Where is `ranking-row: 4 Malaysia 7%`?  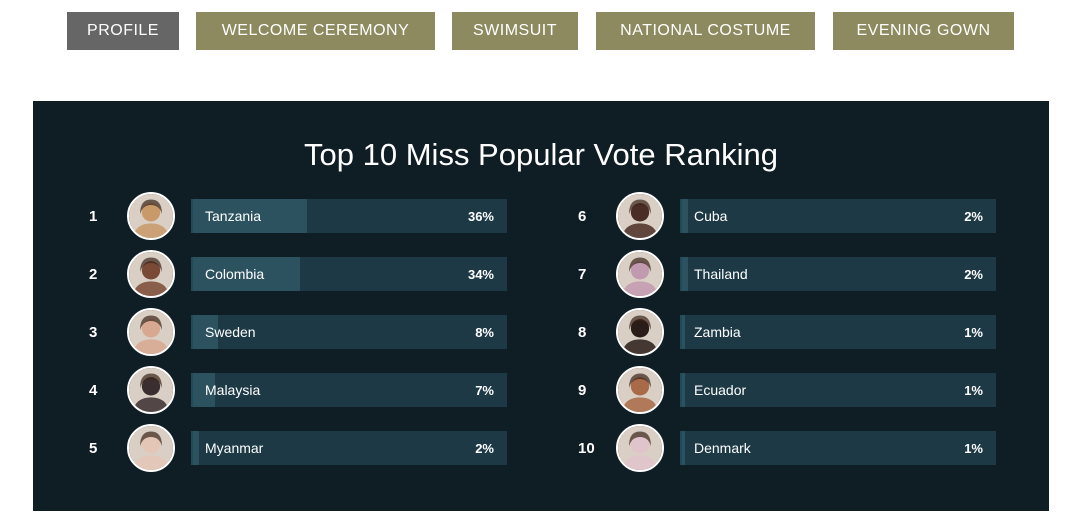 ranking-row: 4 Malaysia 7% is located at coordinates (298, 390).